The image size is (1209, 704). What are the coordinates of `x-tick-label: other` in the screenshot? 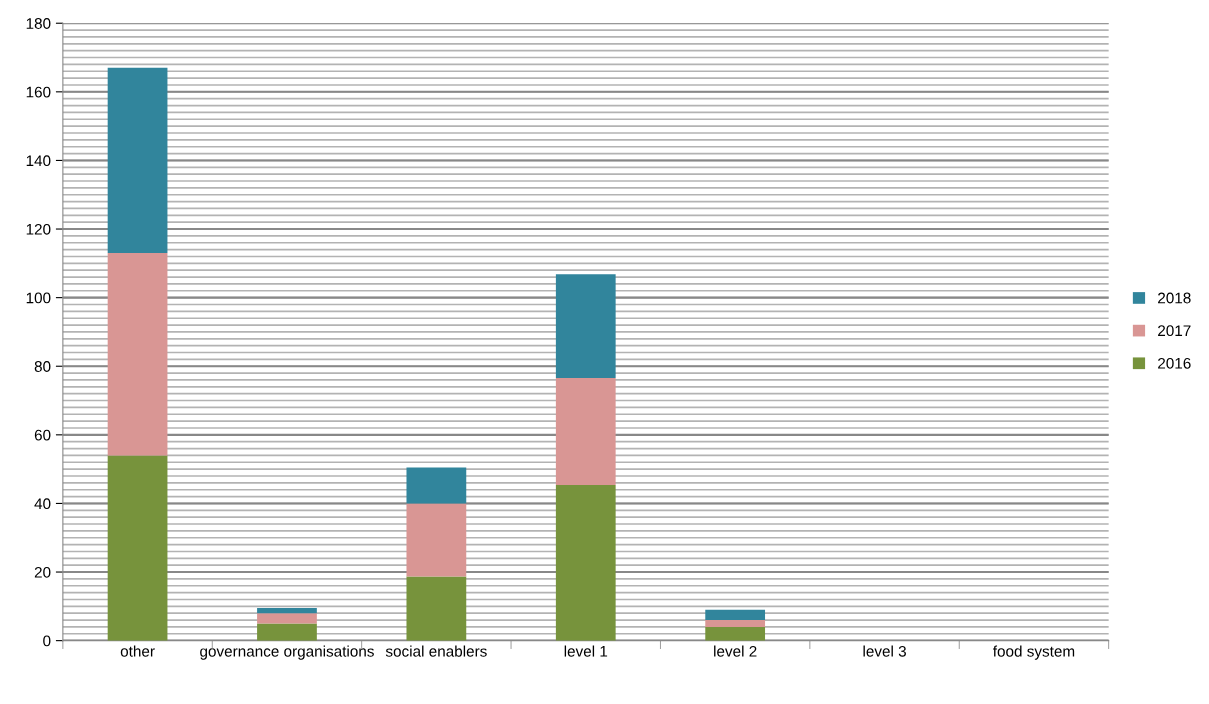 It's located at (137, 651).